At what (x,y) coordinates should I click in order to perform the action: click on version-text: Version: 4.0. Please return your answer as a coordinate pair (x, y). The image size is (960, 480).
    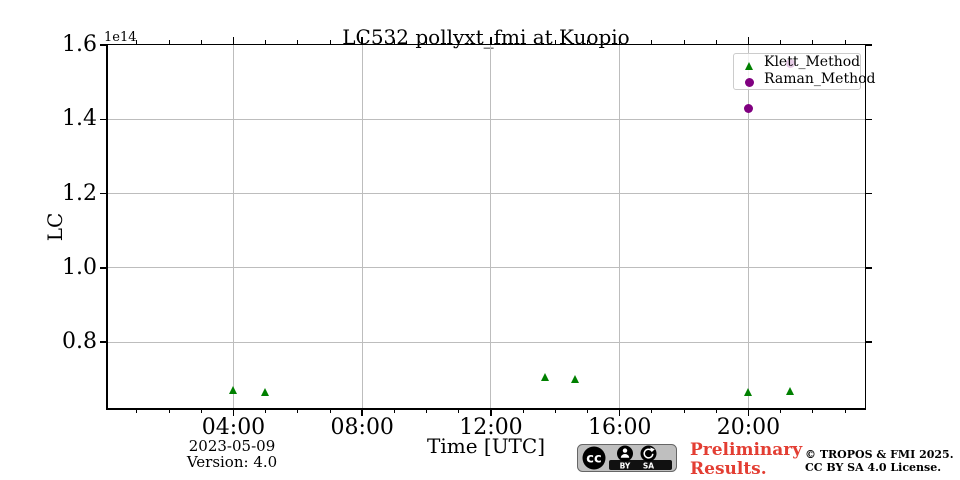
    Looking at the image, I should click on (232, 461).